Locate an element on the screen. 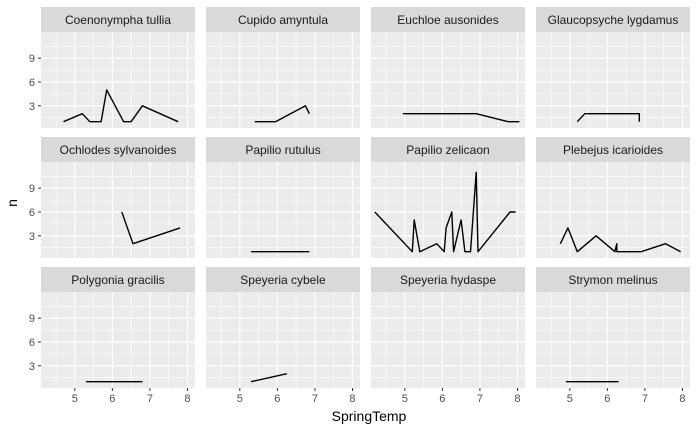 The height and width of the screenshot is (432, 700). facet-panel: Glaucopsyche lygdamus is located at coordinates (613, 67).